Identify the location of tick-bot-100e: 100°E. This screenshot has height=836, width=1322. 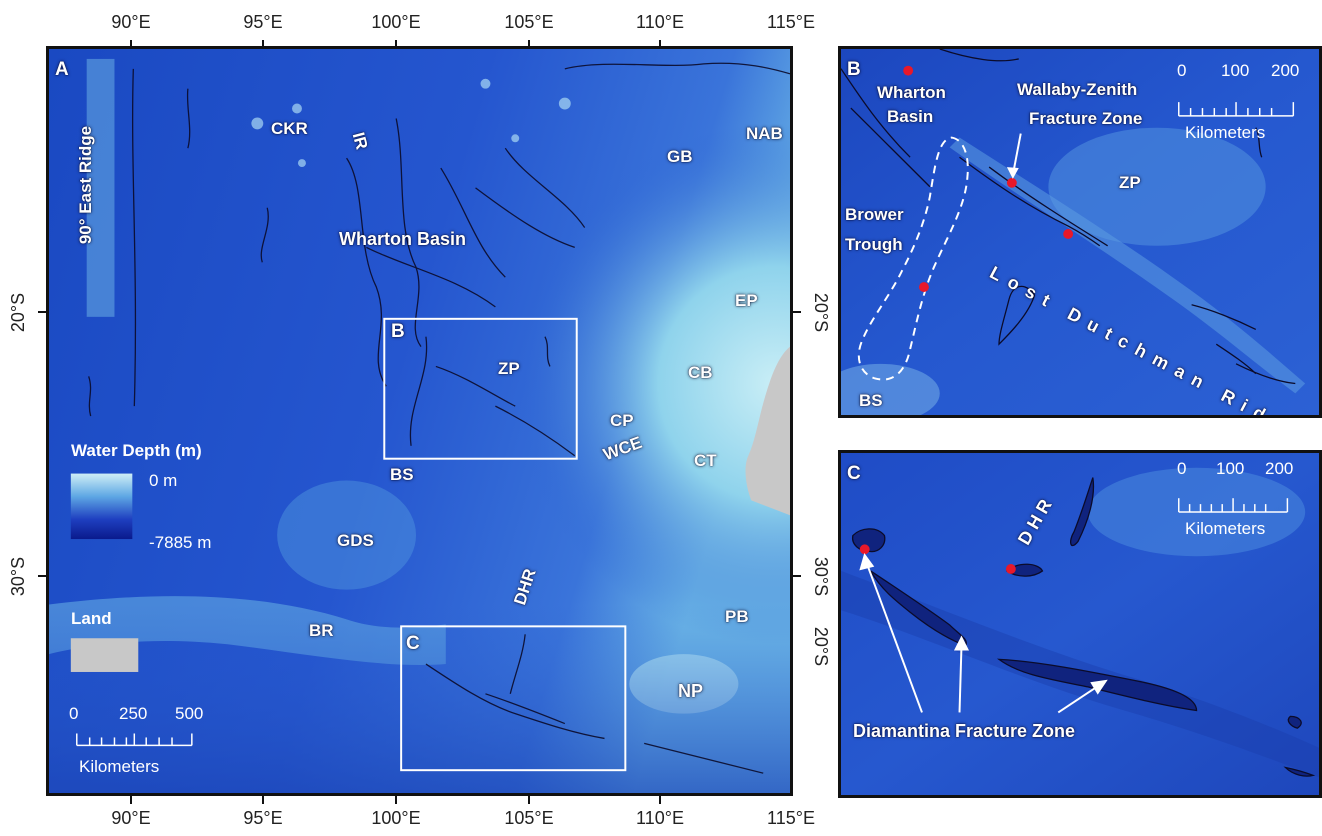
(396, 818).